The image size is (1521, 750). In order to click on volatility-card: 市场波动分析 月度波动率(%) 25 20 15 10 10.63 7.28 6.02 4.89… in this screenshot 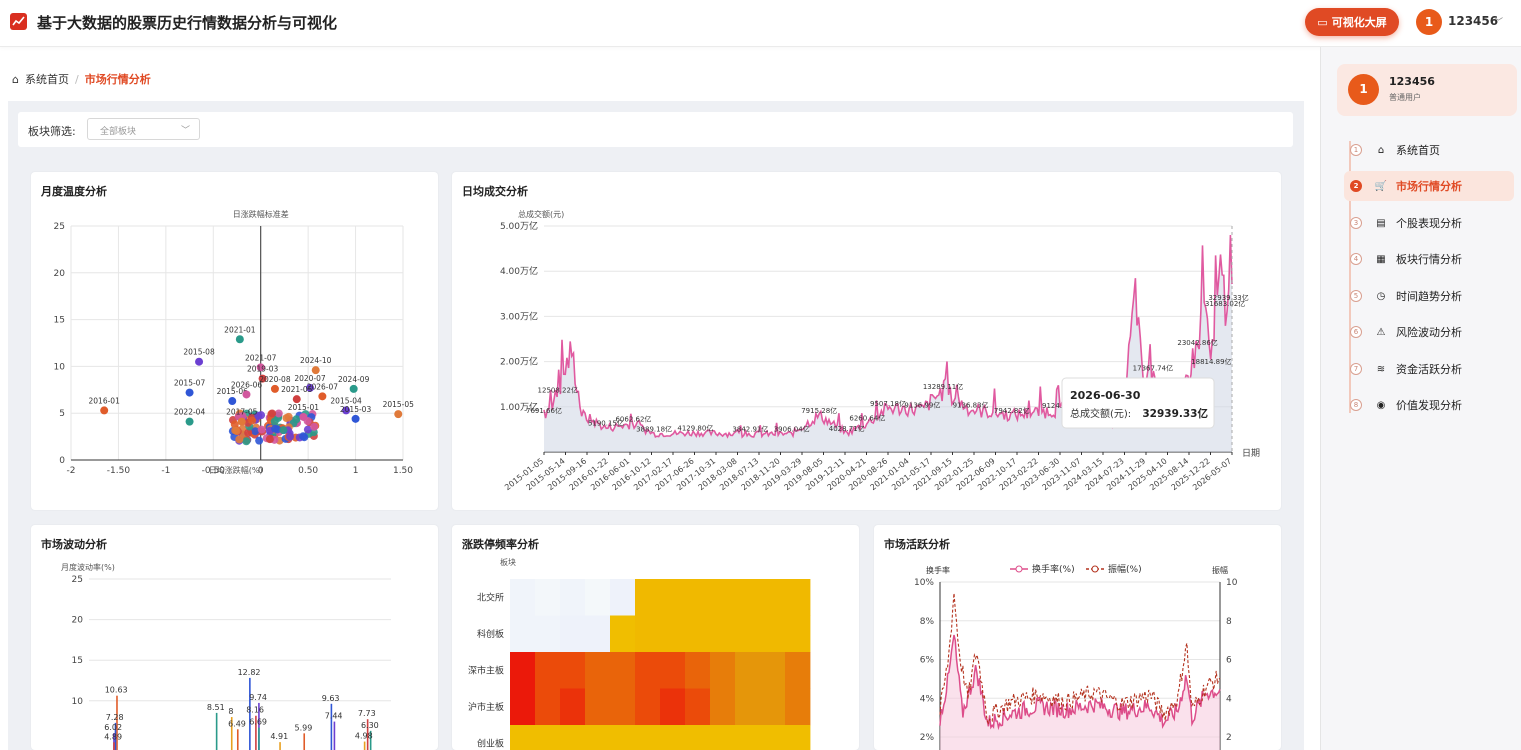, I will do `click(234, 637)`.